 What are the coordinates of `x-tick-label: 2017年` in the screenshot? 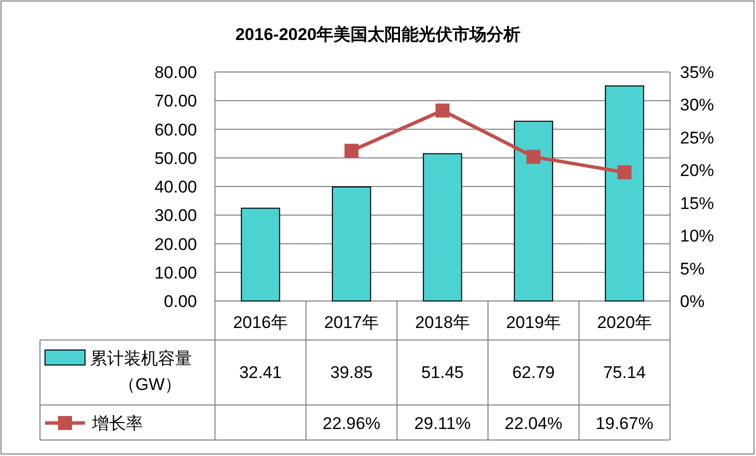 It's located at (351, 322).